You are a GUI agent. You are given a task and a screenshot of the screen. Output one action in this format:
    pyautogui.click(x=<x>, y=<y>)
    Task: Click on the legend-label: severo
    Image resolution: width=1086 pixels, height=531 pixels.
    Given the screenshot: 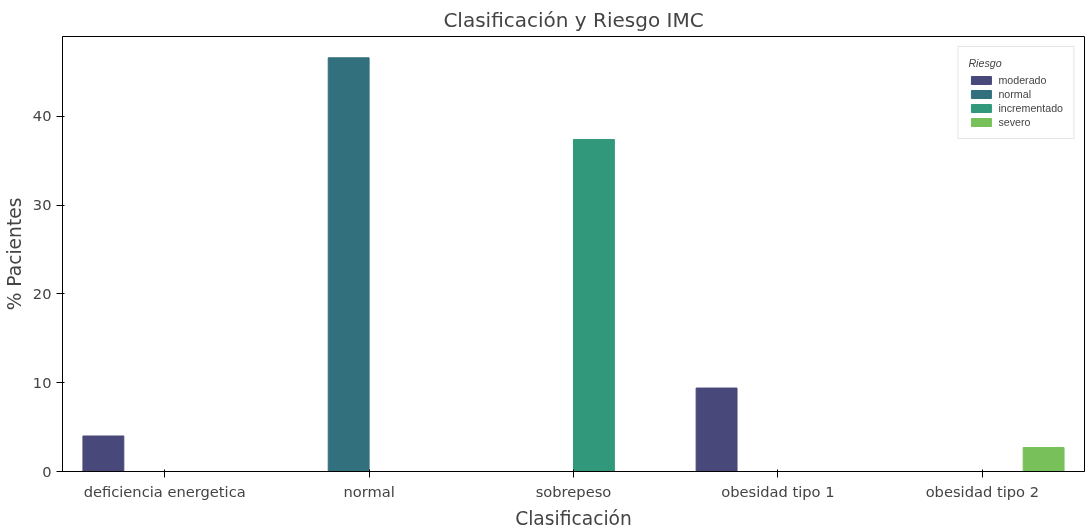 What is the action you would take?
    pyautogui.click(x=1014, y=122)
    